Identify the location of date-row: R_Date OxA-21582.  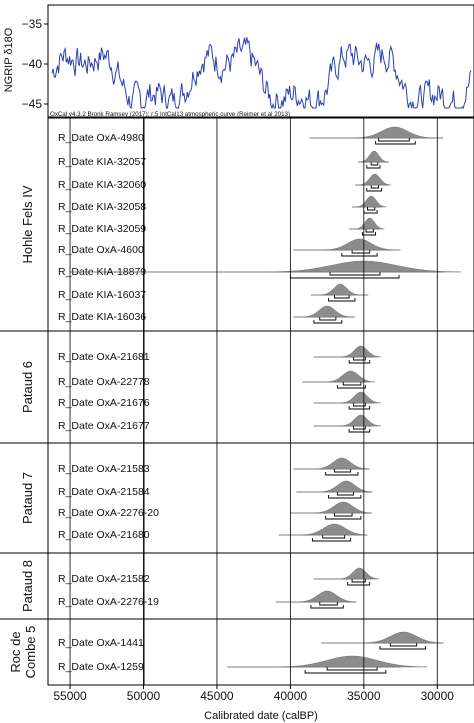
(219, 576).